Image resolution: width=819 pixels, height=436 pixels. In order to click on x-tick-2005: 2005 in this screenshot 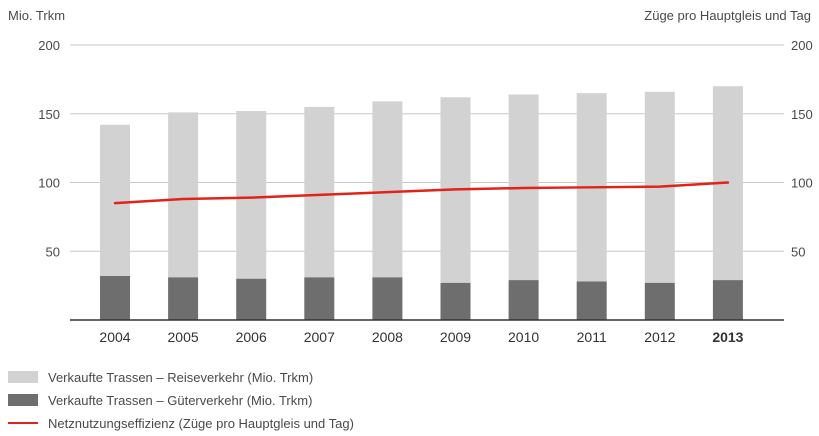, I will do `click(183, 337)`.